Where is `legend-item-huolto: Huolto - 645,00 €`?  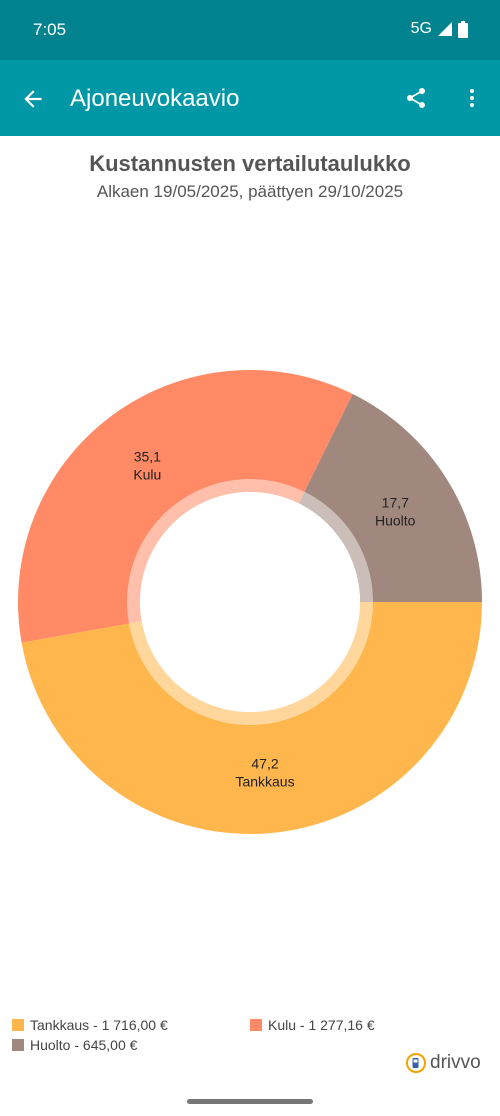 legend-item-huolto: Huolto - 645,00 € is located at coordinates (74, 1045).